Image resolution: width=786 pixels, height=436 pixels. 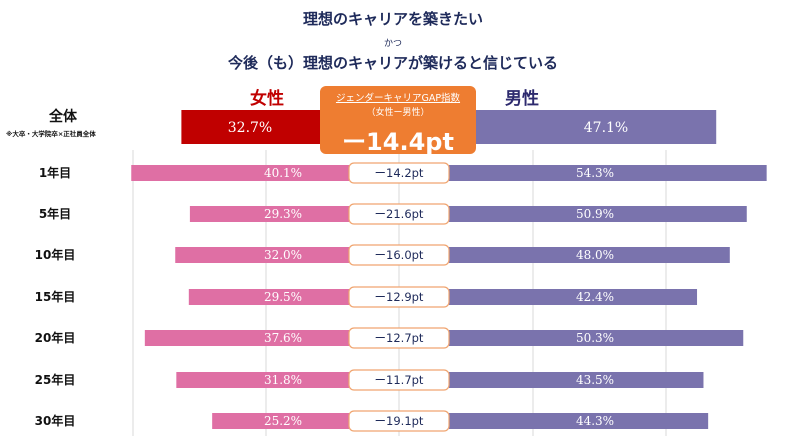 I want to click on female-value-1: 29.3%, so click(x=283, y=214).